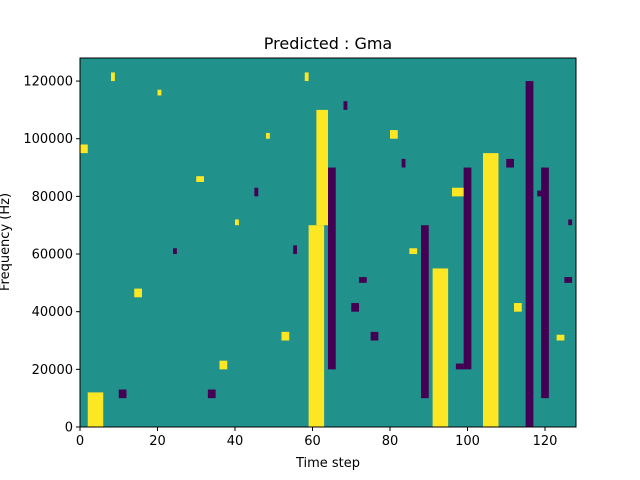 The image size is (640, 480). Describe the element at coordinates (48, 82) in the screenshot. I see `y-tick-label: 120000` at that location.